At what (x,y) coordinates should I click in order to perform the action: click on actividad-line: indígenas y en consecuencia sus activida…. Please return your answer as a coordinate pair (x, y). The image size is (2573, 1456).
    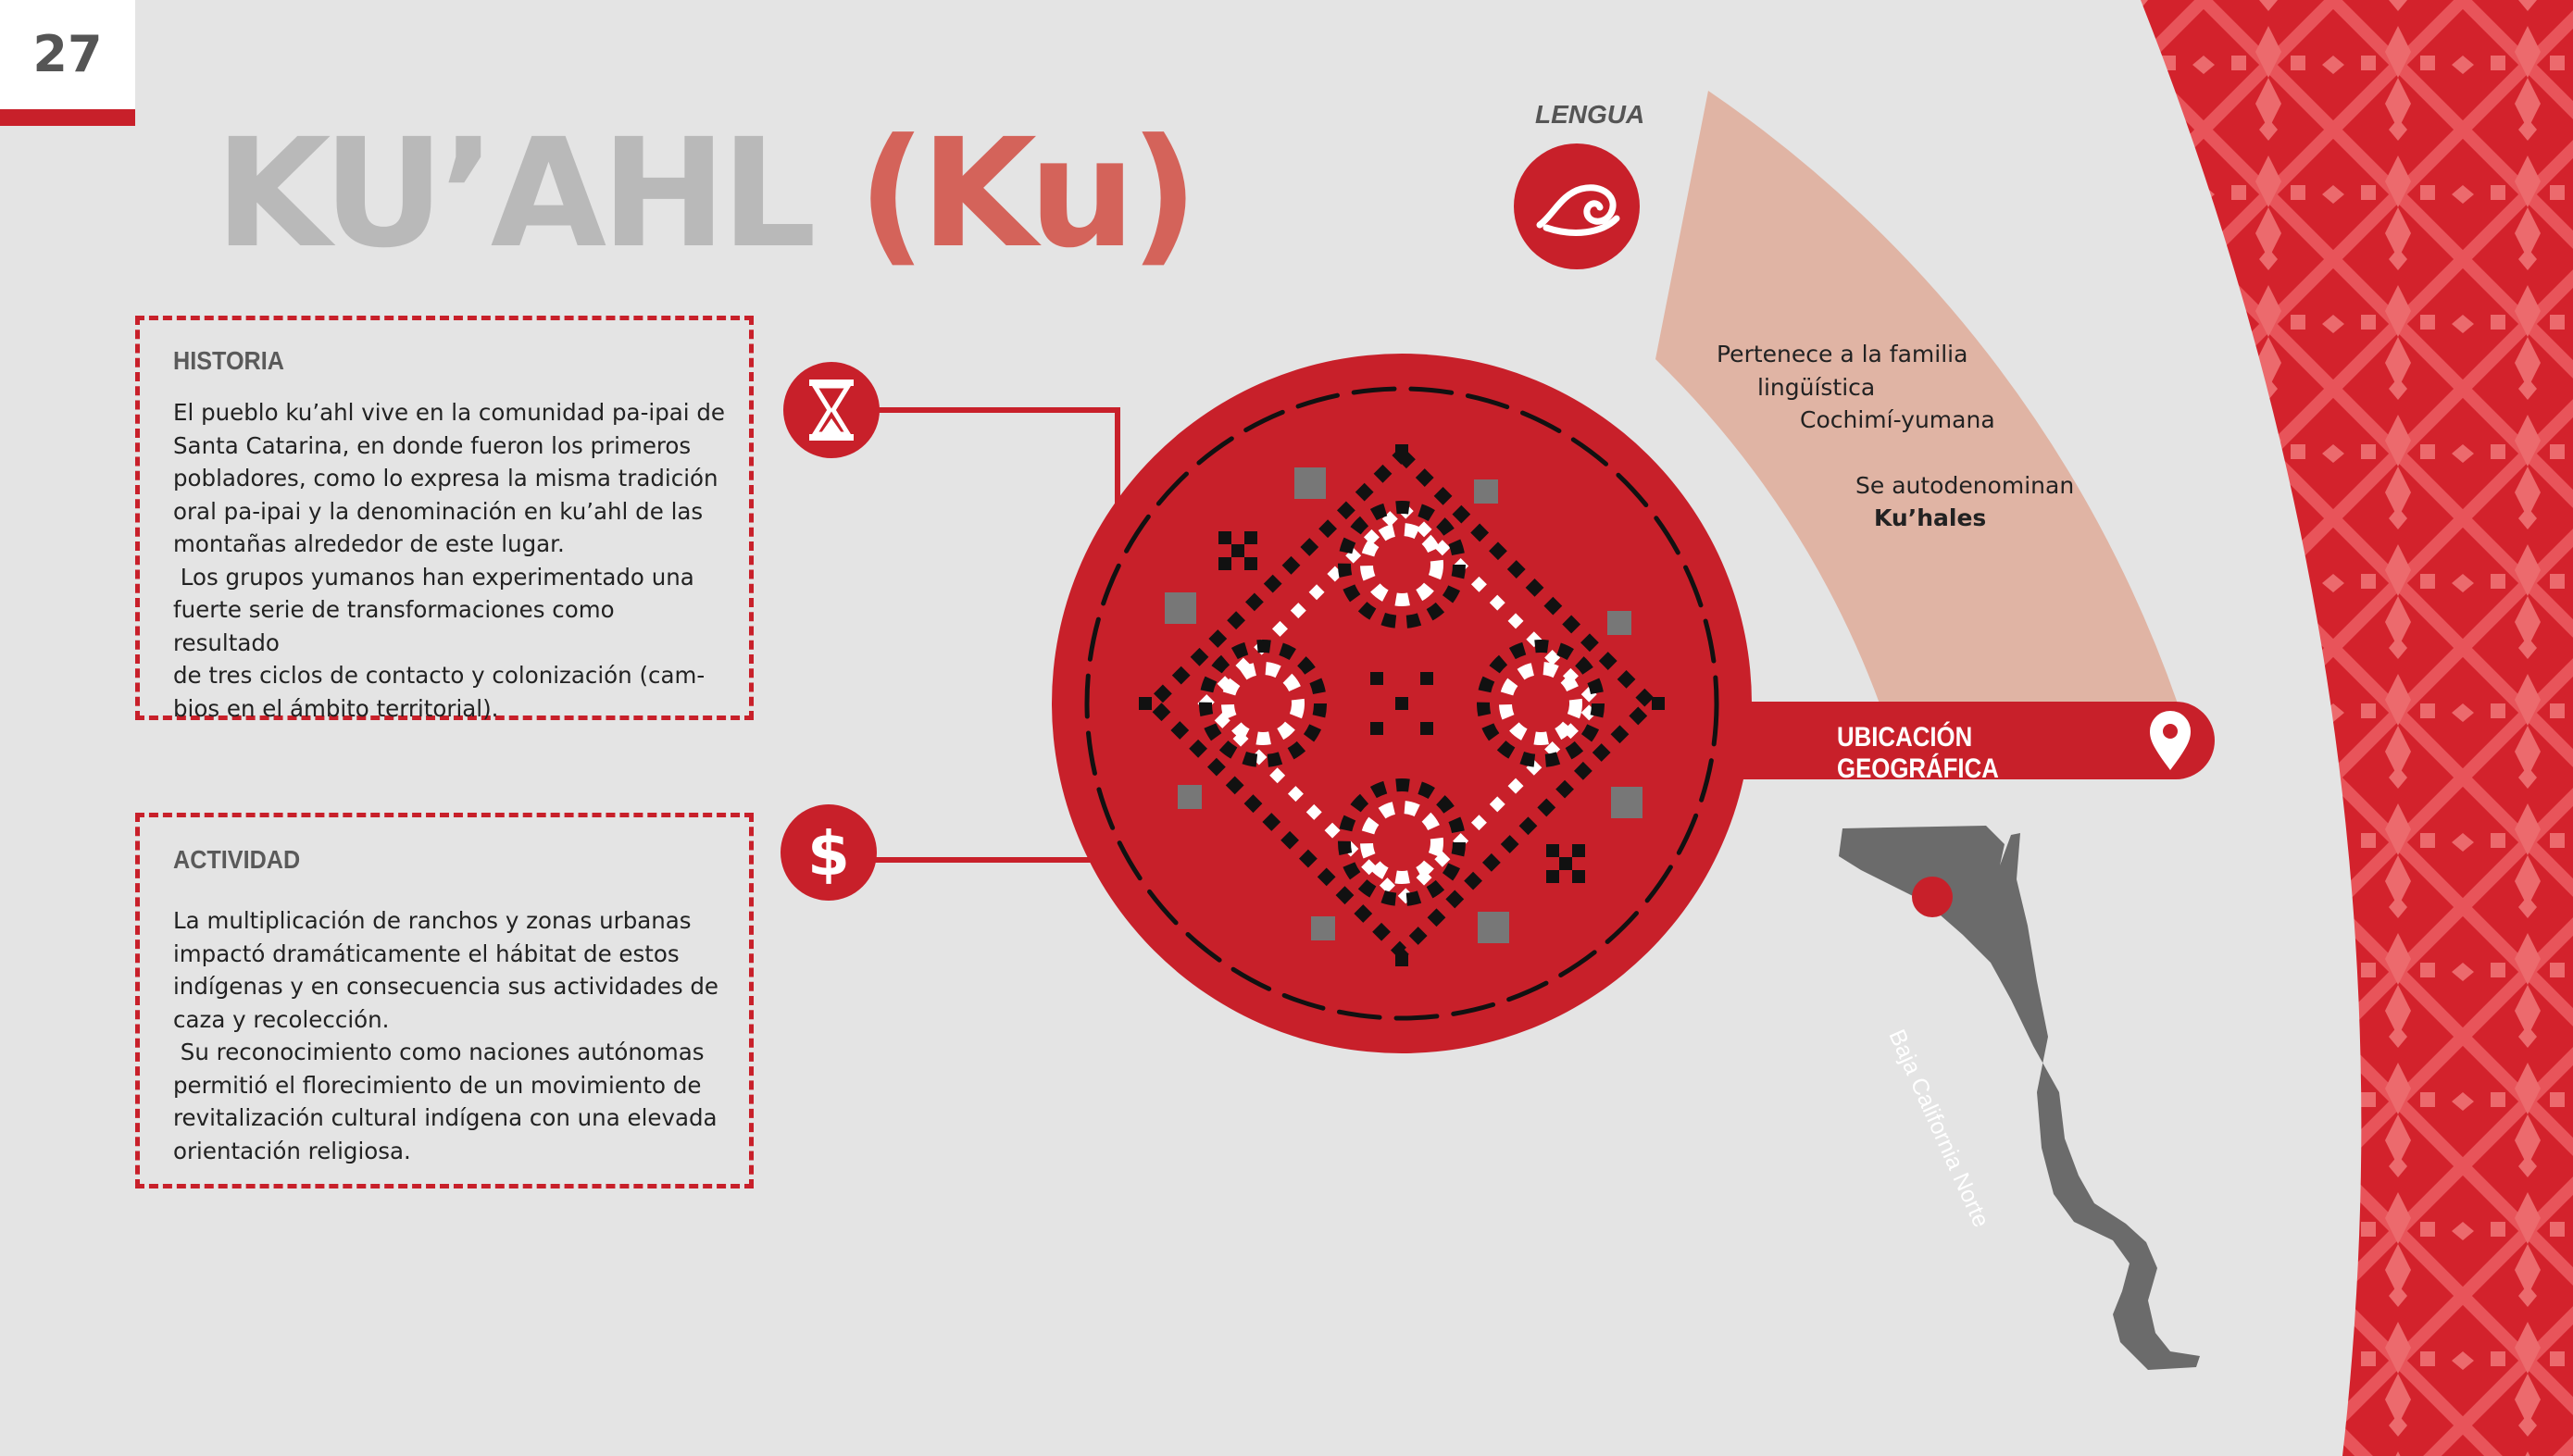
    Looking at the image, I should click on (446, 986).